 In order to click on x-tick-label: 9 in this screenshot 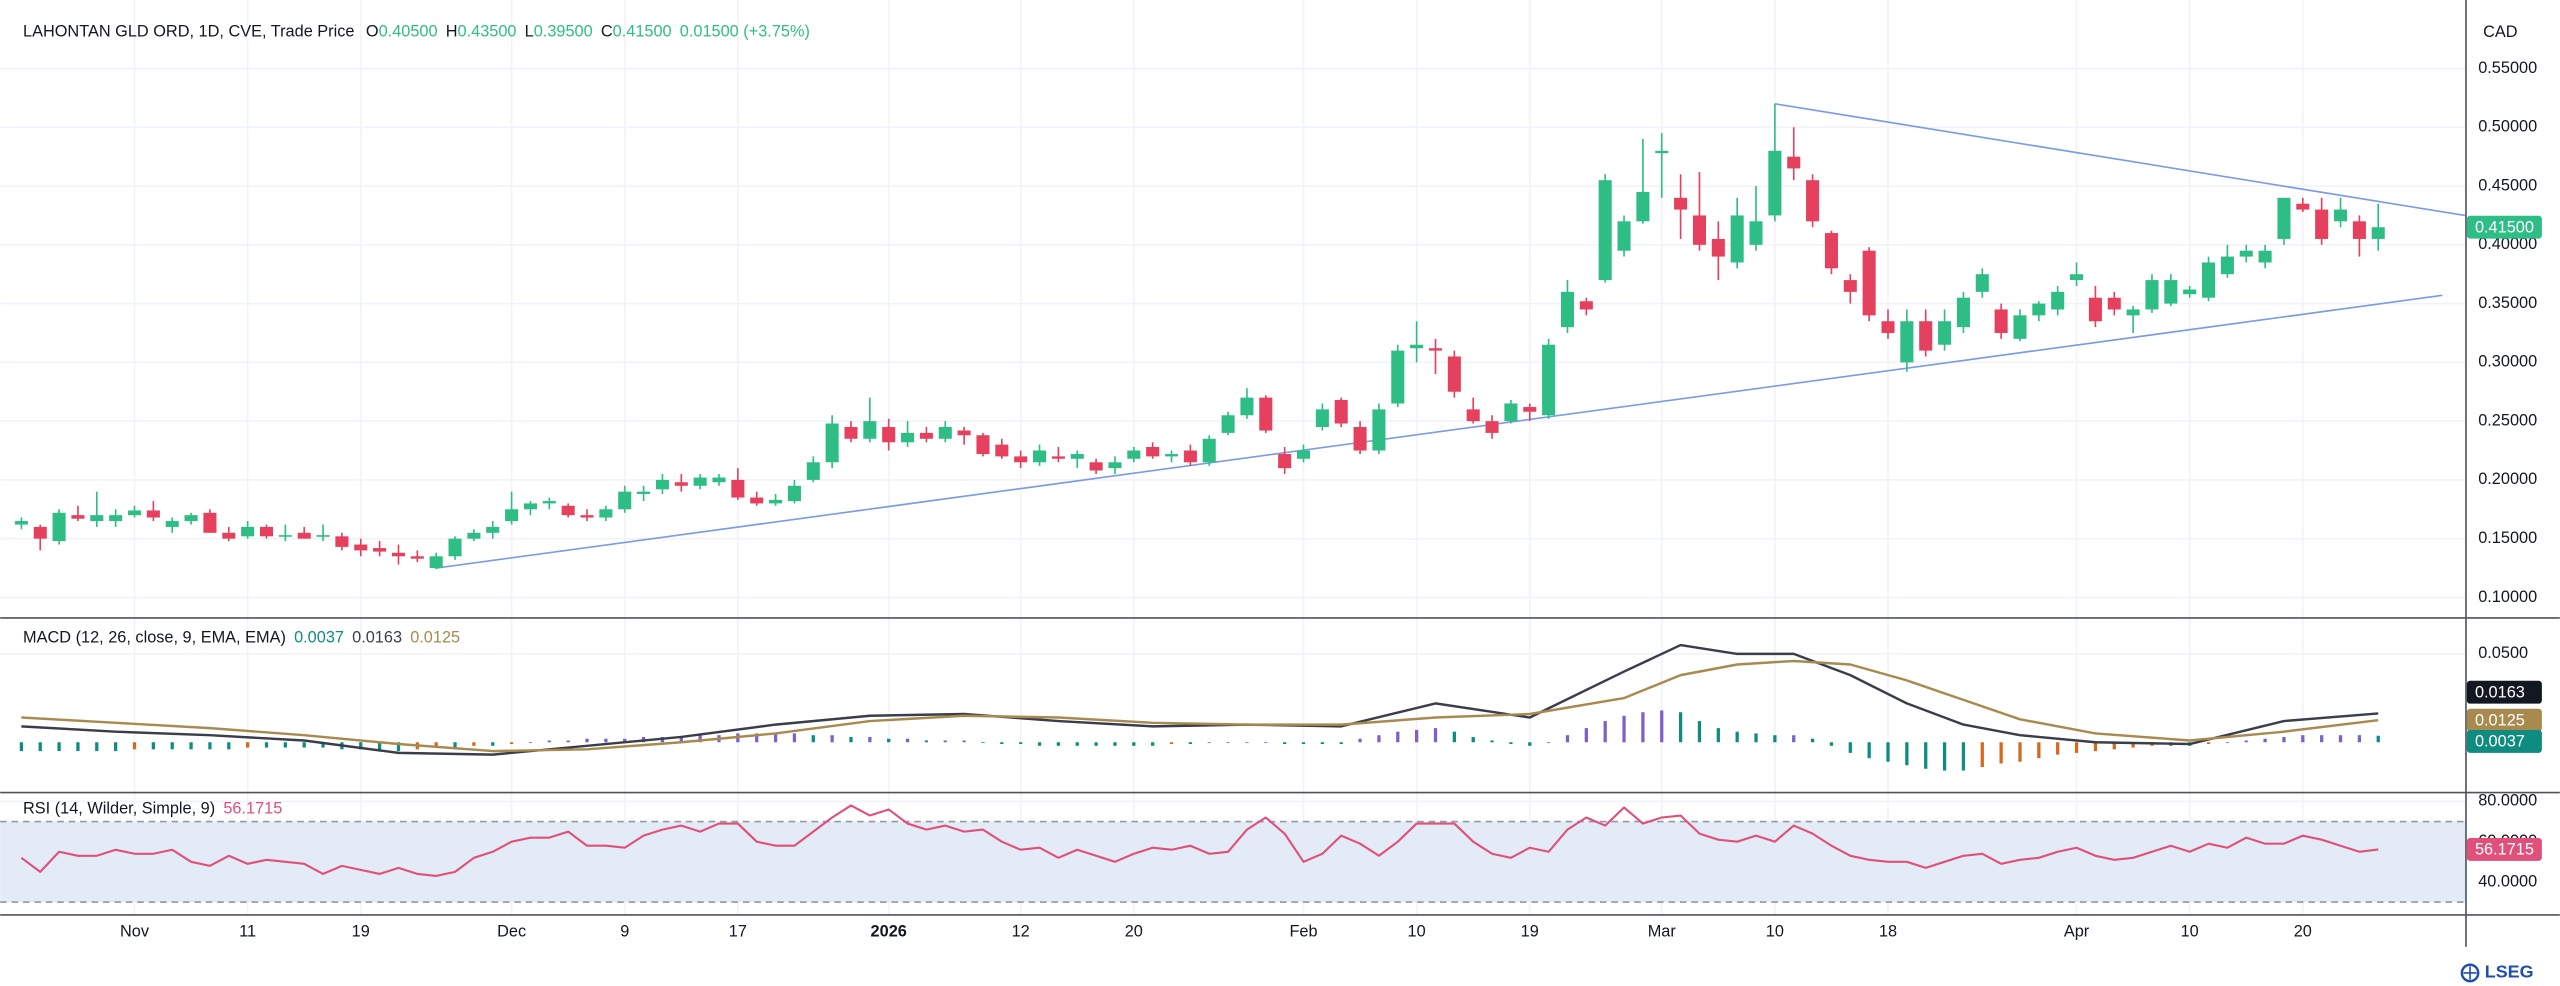, I will do `click(624, 931)`.